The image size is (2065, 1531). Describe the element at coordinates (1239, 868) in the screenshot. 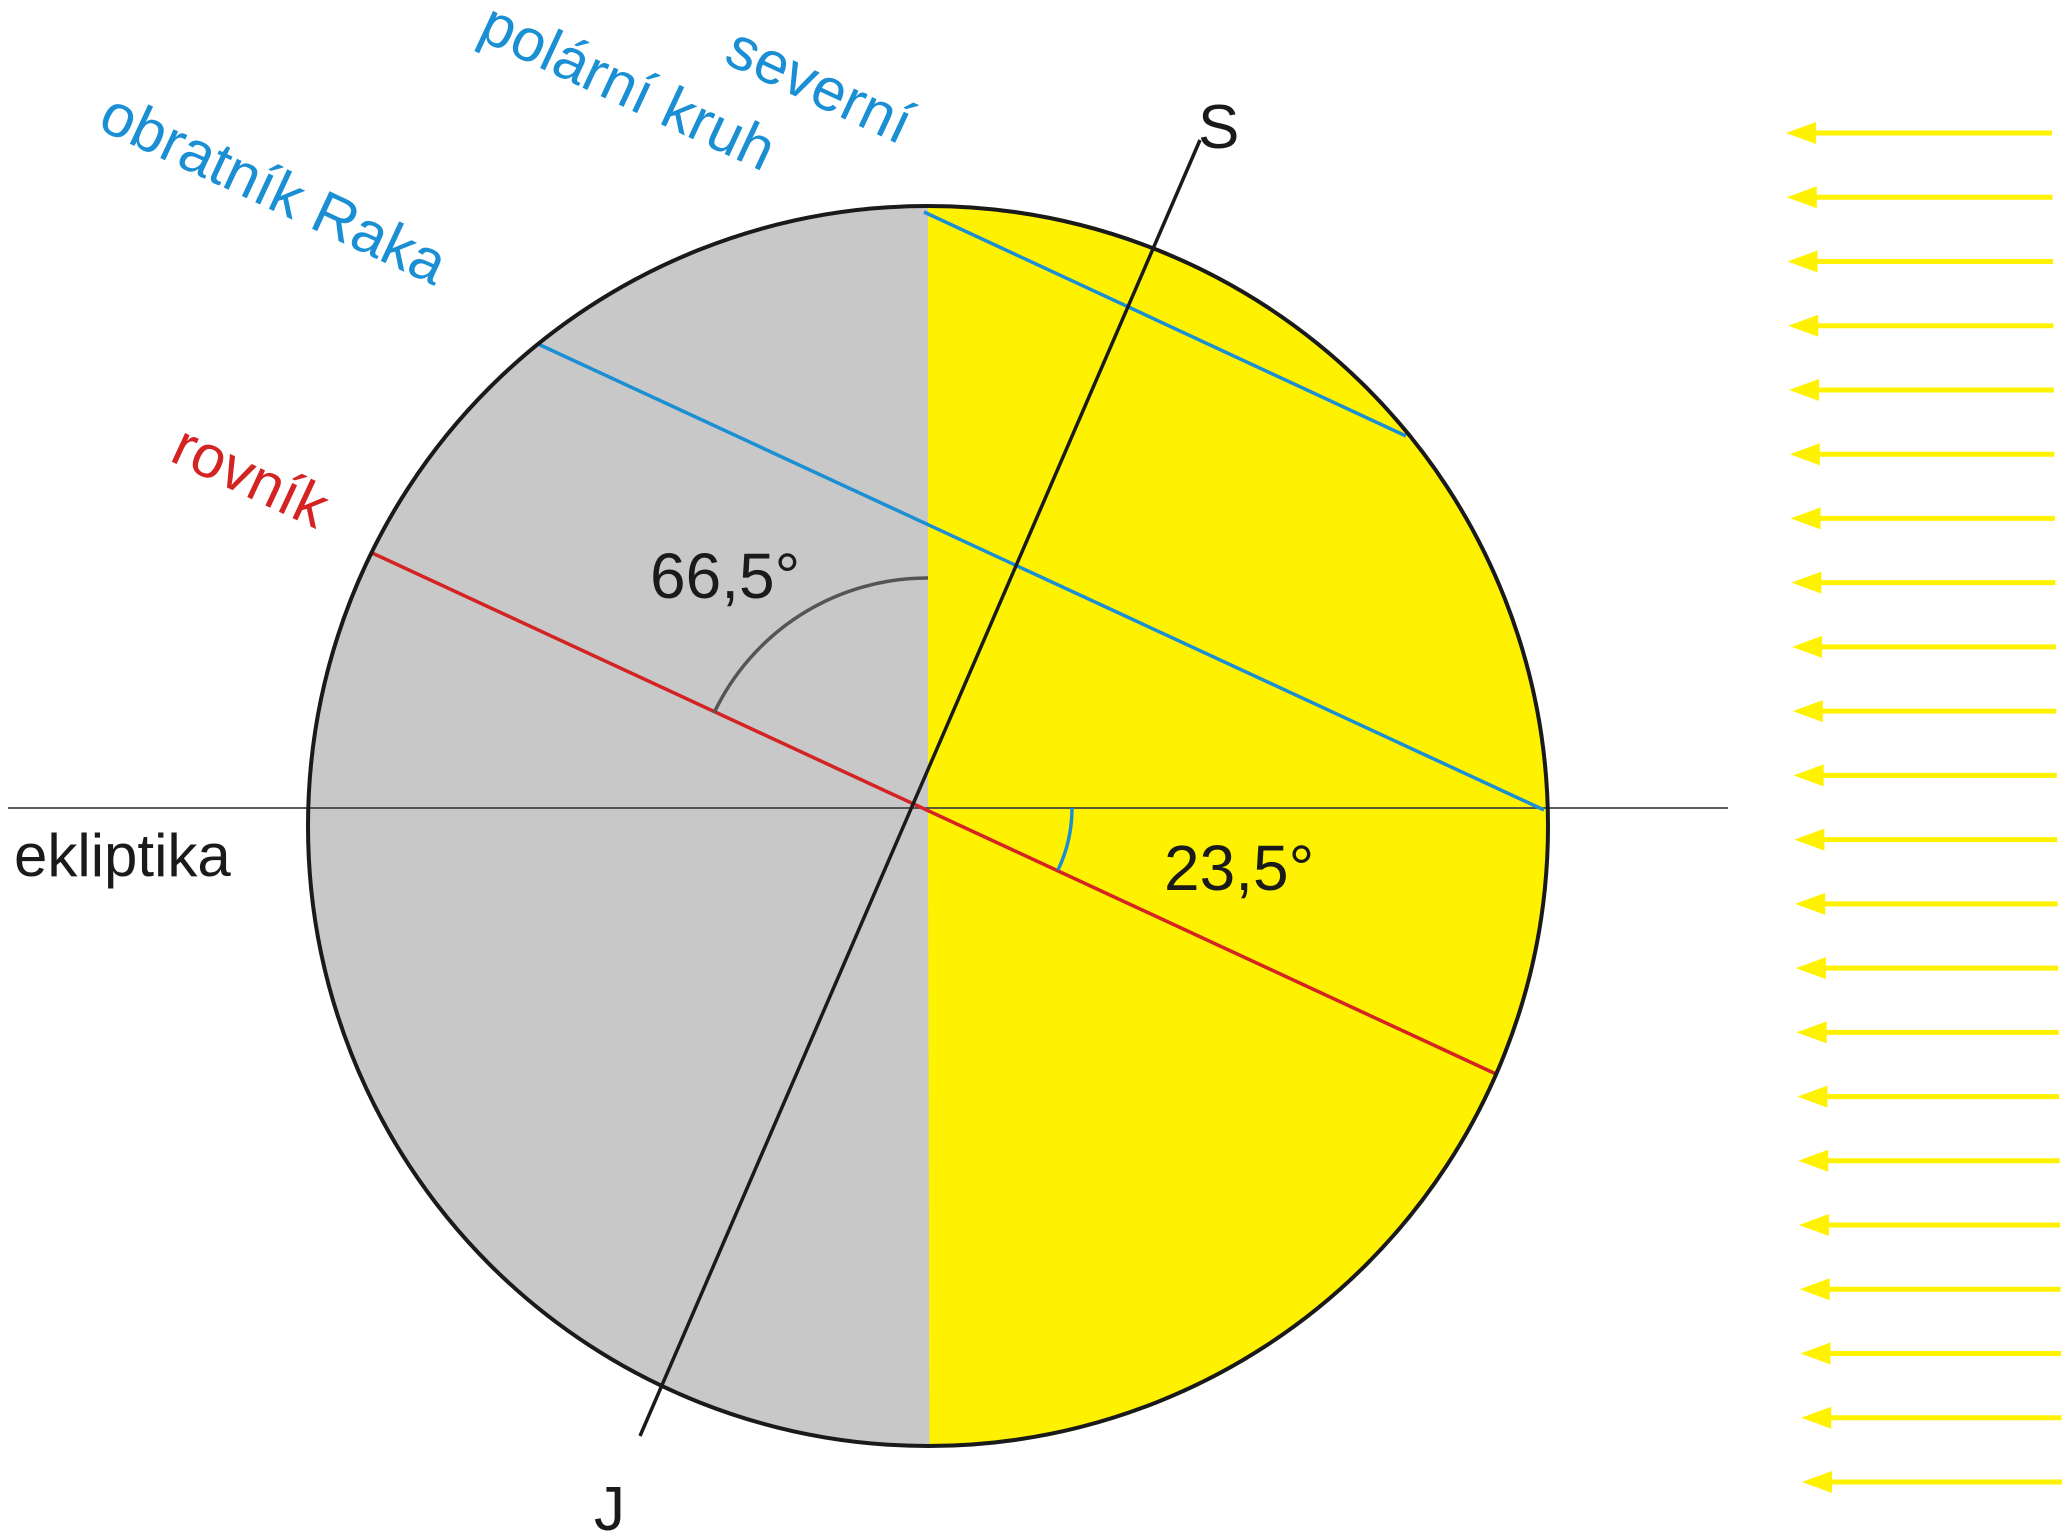

I see `angle-23-label: 23,5°` at that location.